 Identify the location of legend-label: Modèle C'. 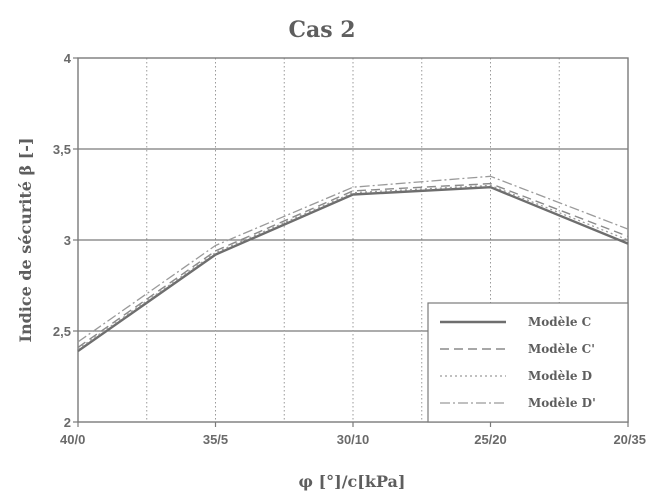
(561, 349).